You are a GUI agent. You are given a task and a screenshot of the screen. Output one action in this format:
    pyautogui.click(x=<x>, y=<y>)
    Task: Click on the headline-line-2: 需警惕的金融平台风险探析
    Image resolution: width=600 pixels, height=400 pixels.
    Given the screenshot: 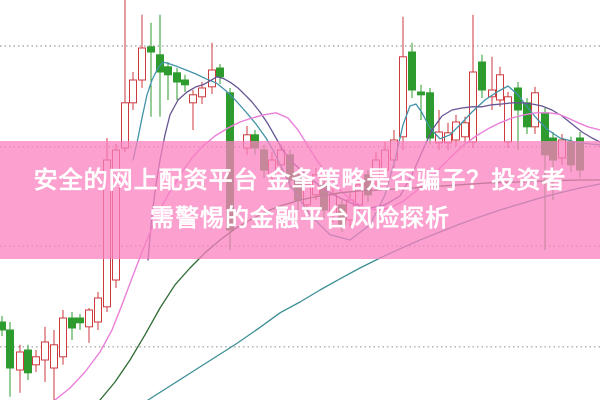 What is the action you would take?
    pyautogui.click(x=300, y=218)
    